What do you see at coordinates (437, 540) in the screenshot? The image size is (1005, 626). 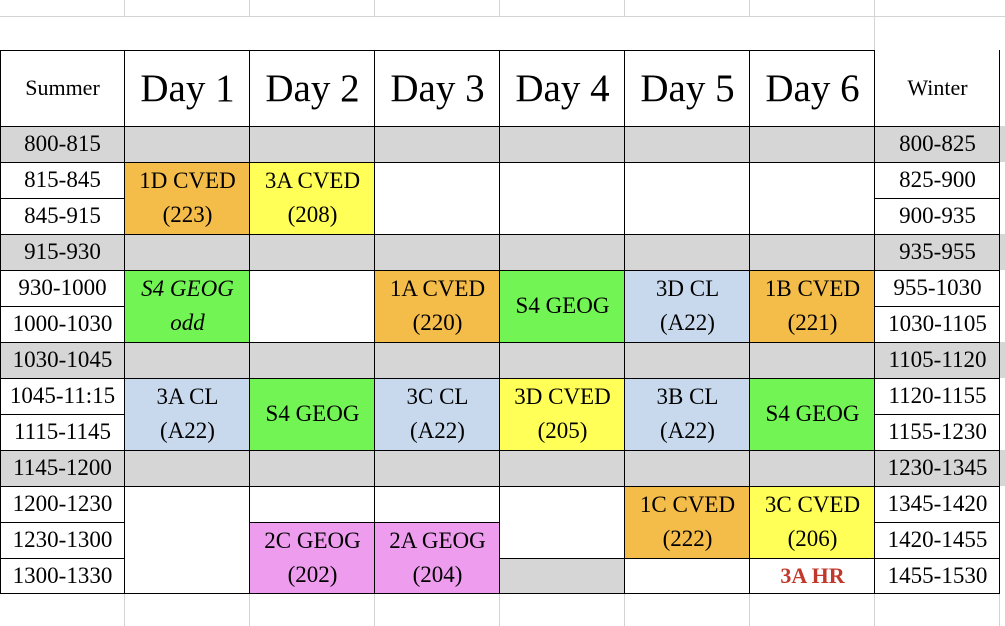 I see `event-title: 2A GEOG` at bounding box center [437, 540].